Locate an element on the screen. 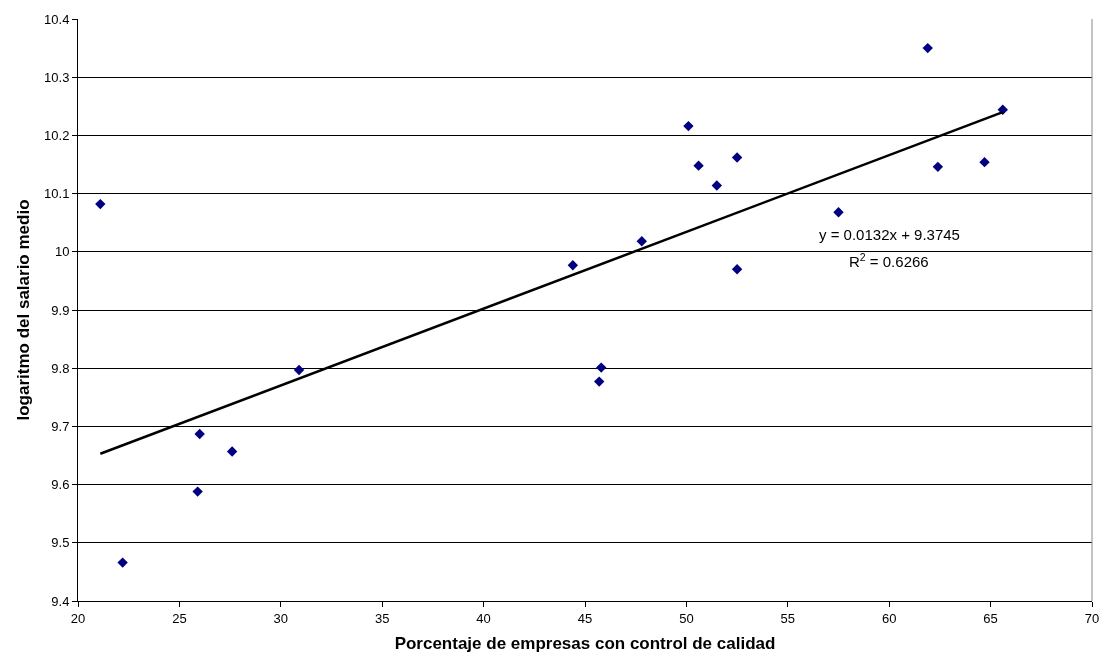  x-tick-label: 25 is located at coordinates (179, 618).